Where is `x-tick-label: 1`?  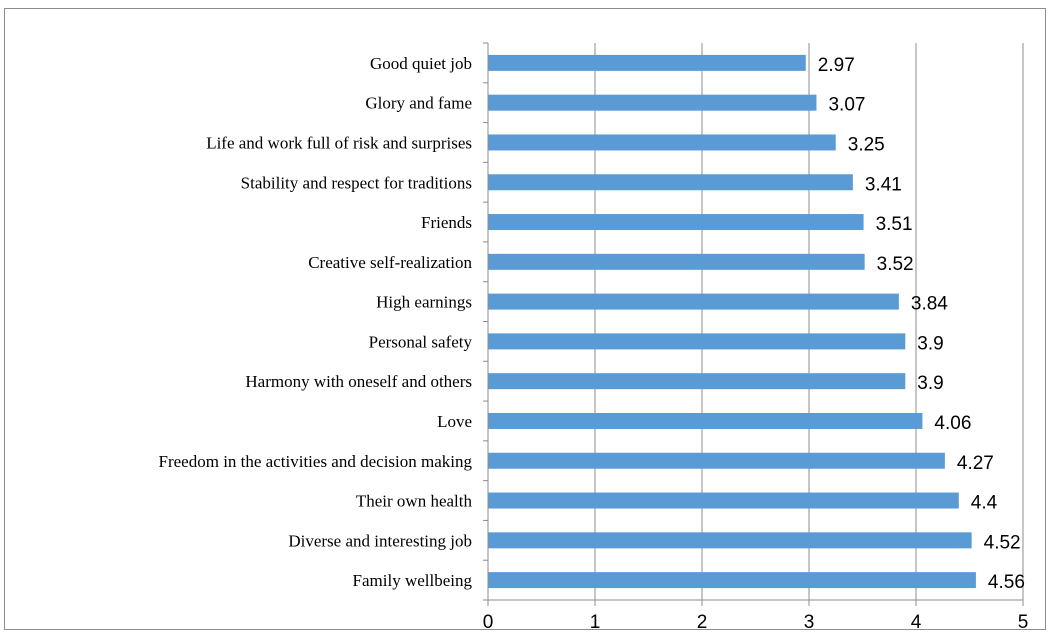
x-tick-label: 1 is located at coordinates (595, 622).